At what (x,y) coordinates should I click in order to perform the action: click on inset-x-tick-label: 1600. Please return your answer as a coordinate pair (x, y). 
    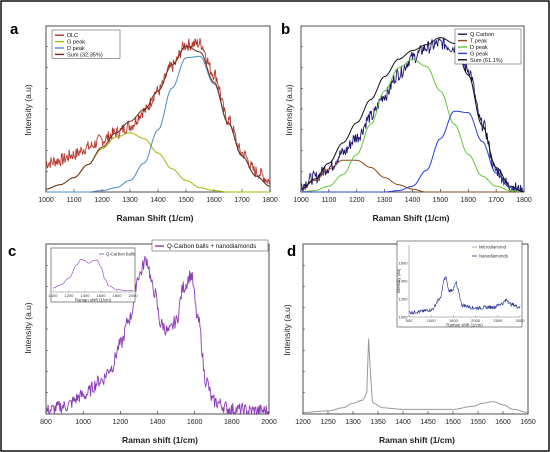
    Looking at the image, I should click on (102, 295).